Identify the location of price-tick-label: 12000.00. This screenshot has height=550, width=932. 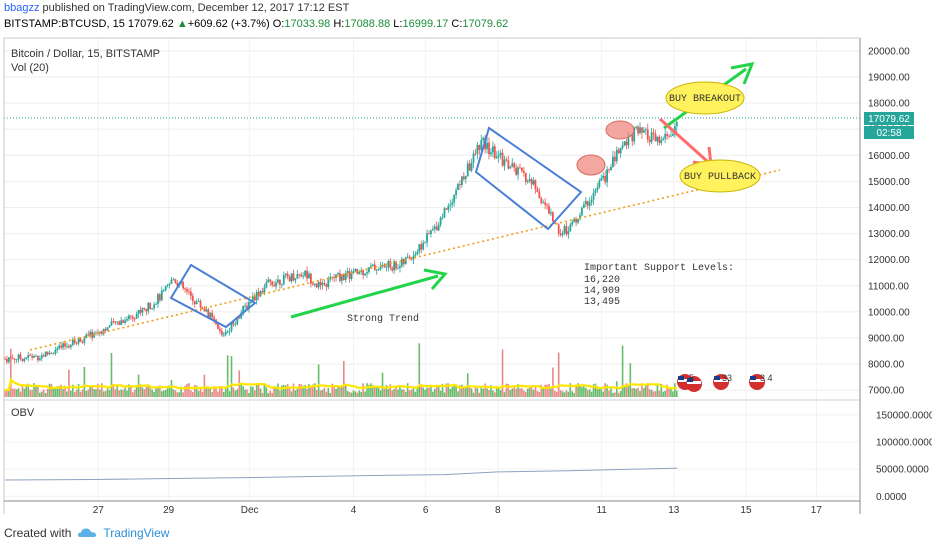
(889, 260).